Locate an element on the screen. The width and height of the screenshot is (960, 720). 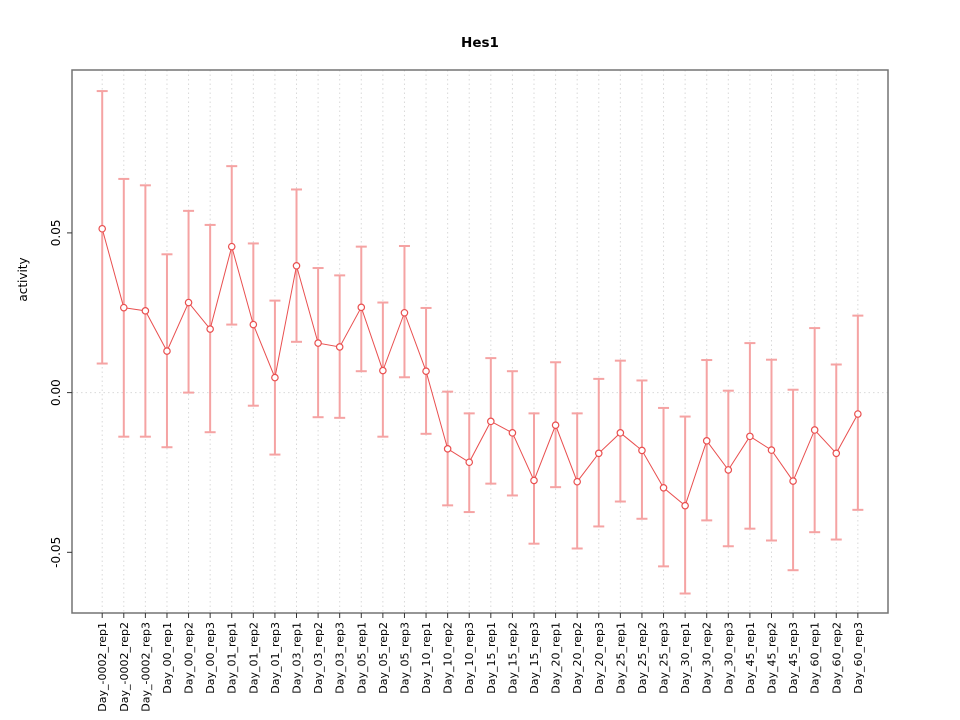
x-axis-category-label: Day_05_rep2 is located at coordinates (383, 658).